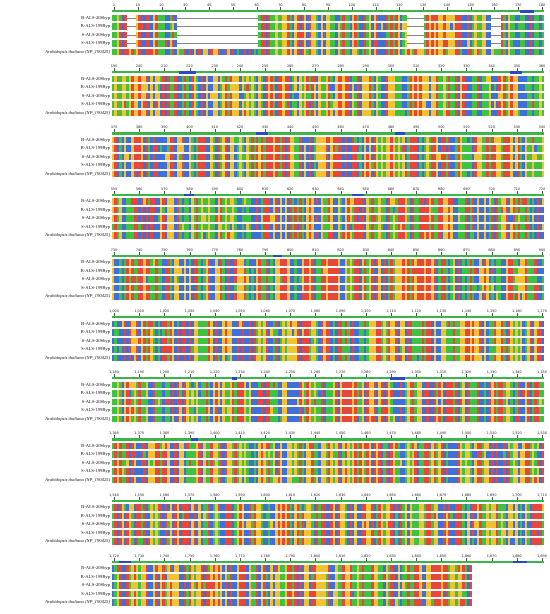 This screenshot has height=614, width=550. I want to click on ruler-tick-label: 480, so click(391, 127).